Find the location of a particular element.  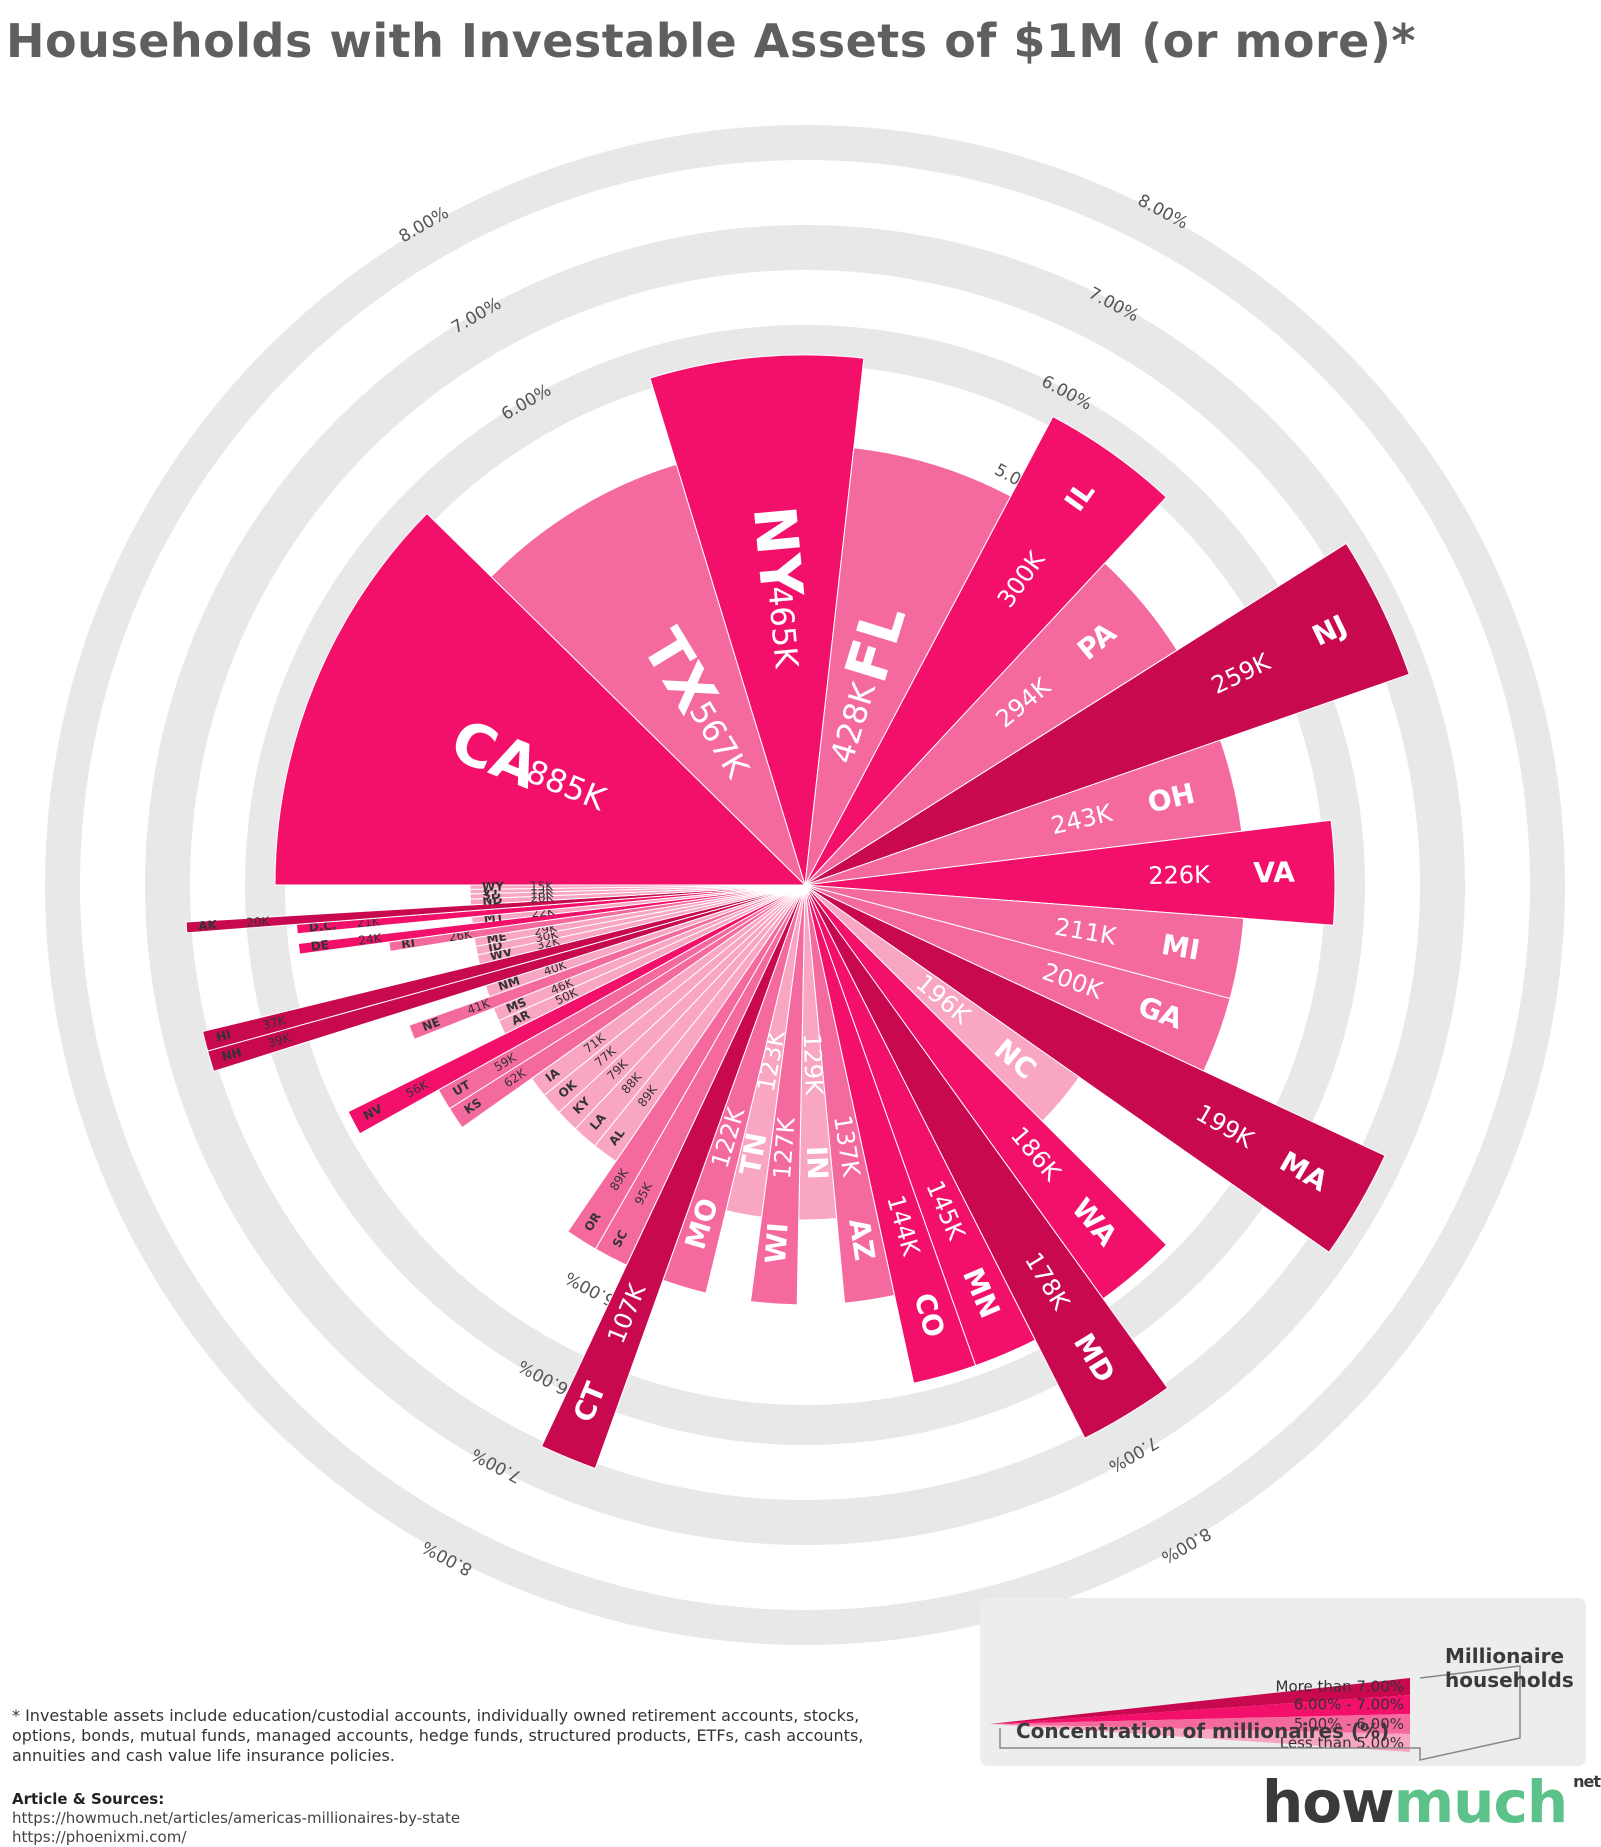

legend-side-title: Millionaire households is located at coordinates (1515, 1668).